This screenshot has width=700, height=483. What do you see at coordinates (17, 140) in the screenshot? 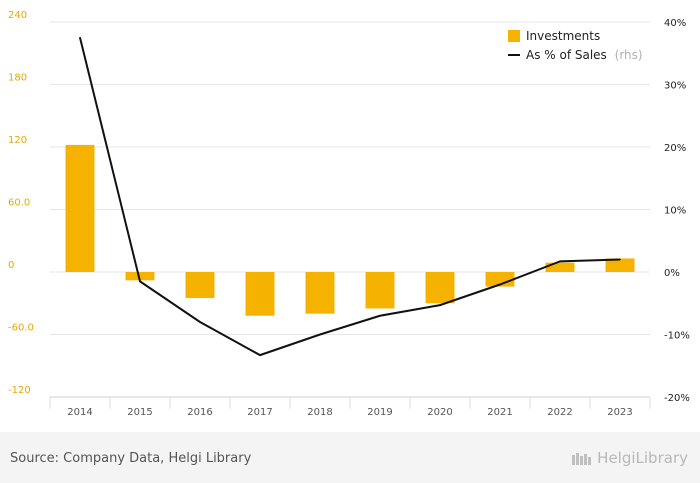
I see `y-left-tick-label: 120` at bounding box center [17, 140].